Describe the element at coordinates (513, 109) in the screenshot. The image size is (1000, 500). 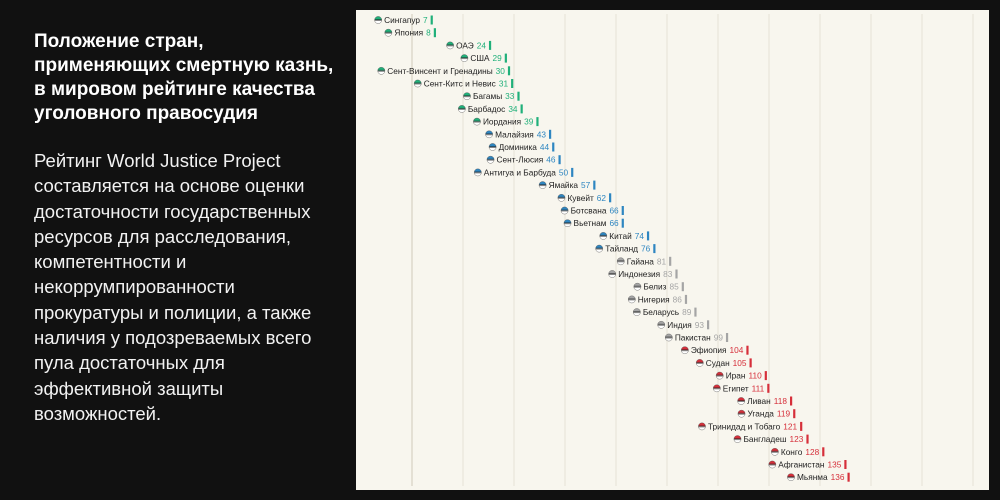
I see `rank-value-label: 34` at that location.